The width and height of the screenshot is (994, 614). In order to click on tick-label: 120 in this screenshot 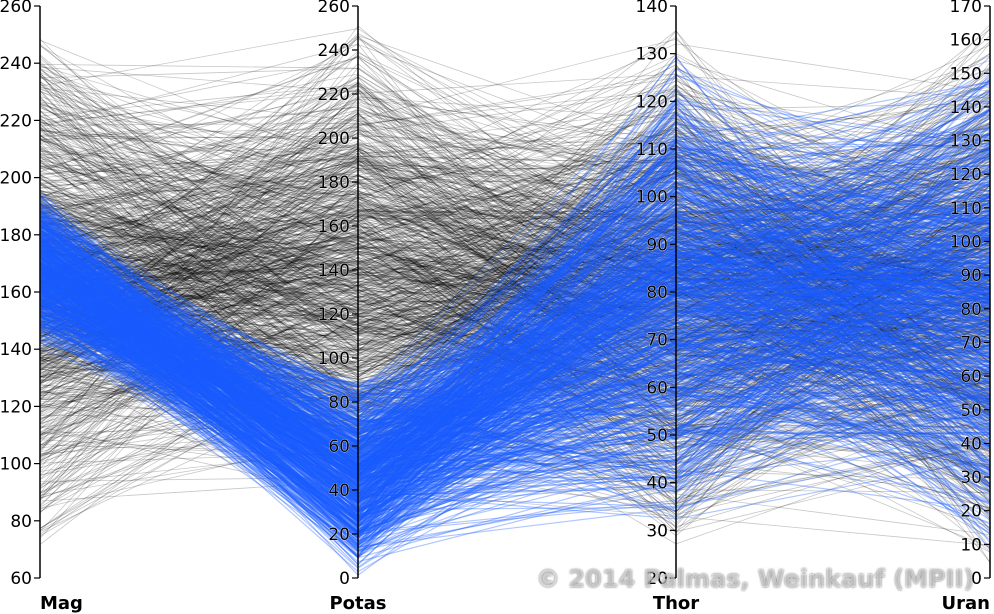, I will do `click(334, 315)`.